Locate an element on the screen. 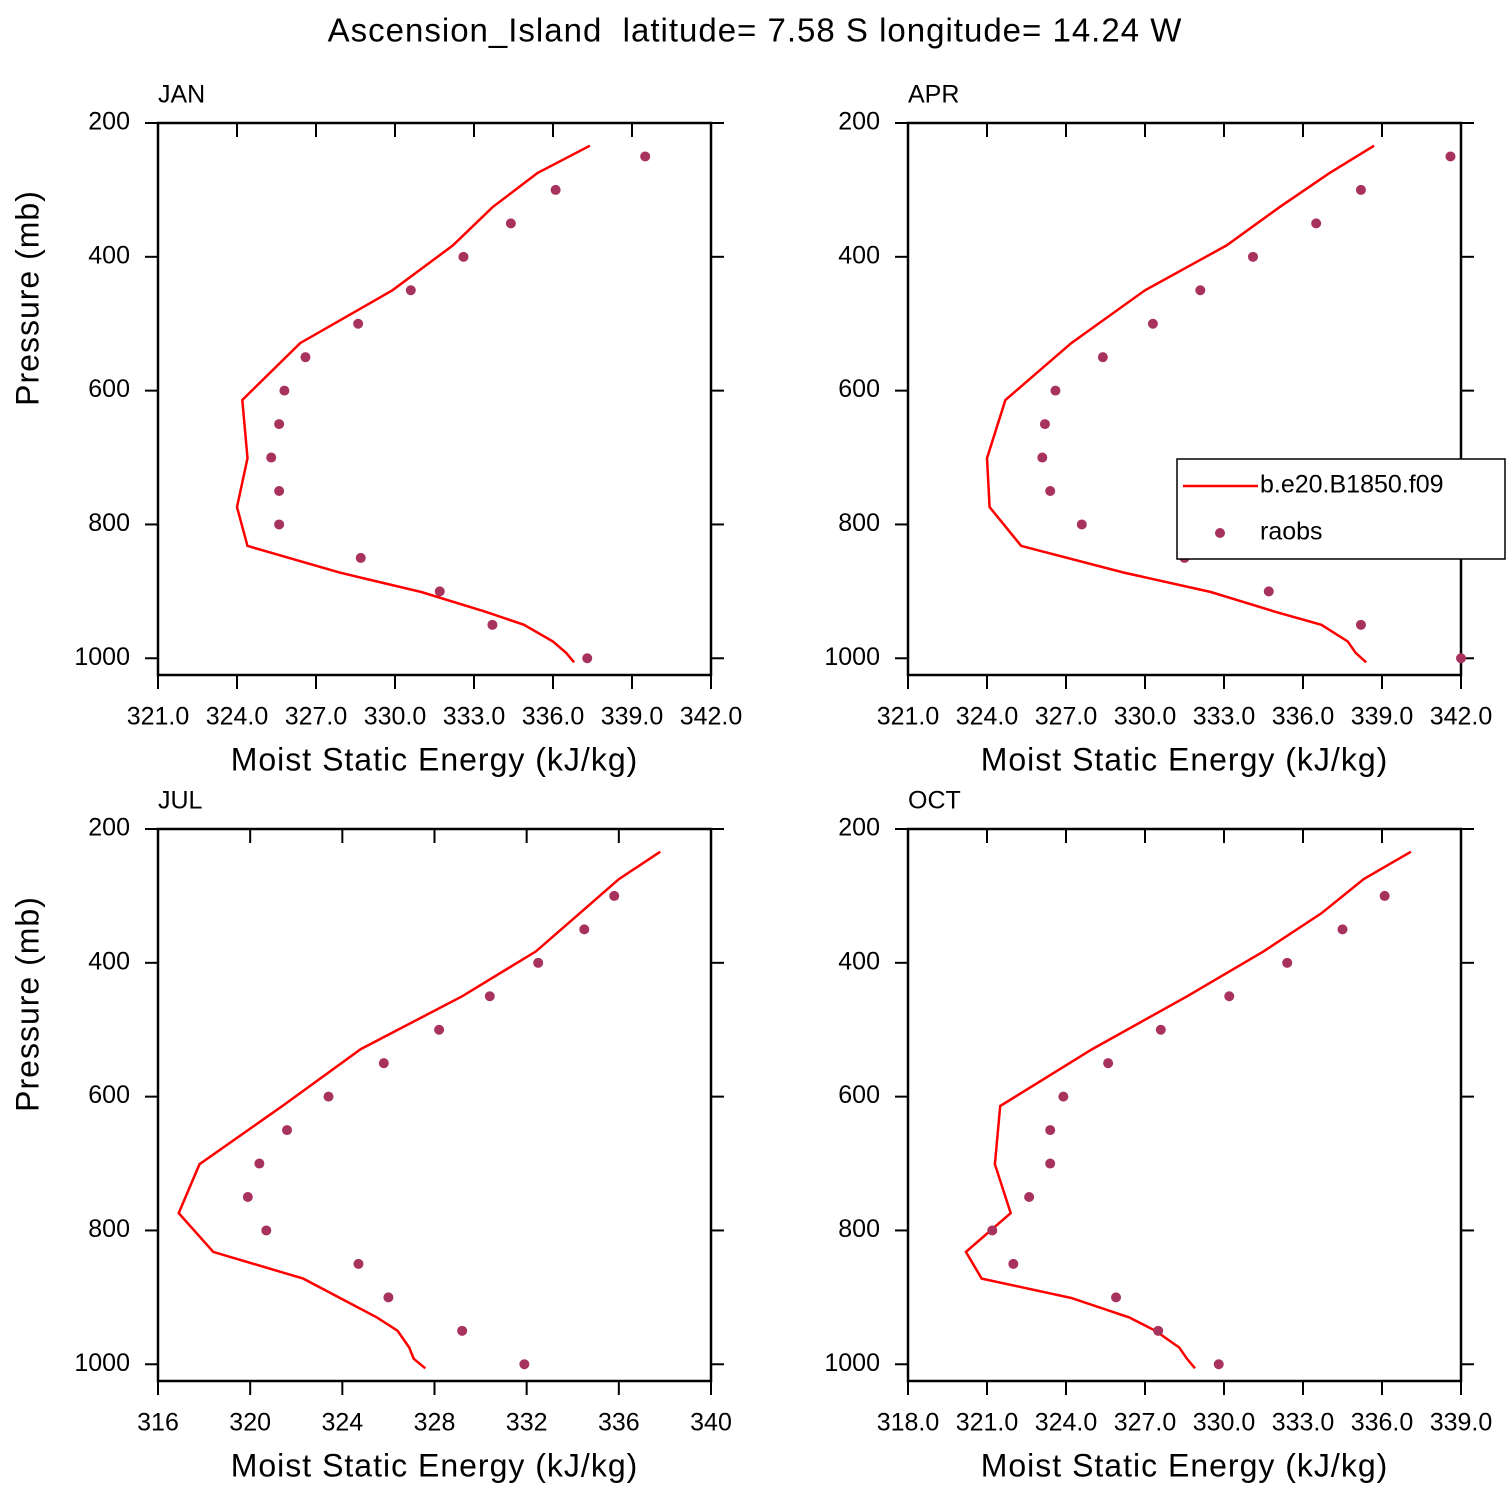 The width and height of the screenshot is (1510, 1510). x-tick-label: 332 is located at coordinates (527, 1423).